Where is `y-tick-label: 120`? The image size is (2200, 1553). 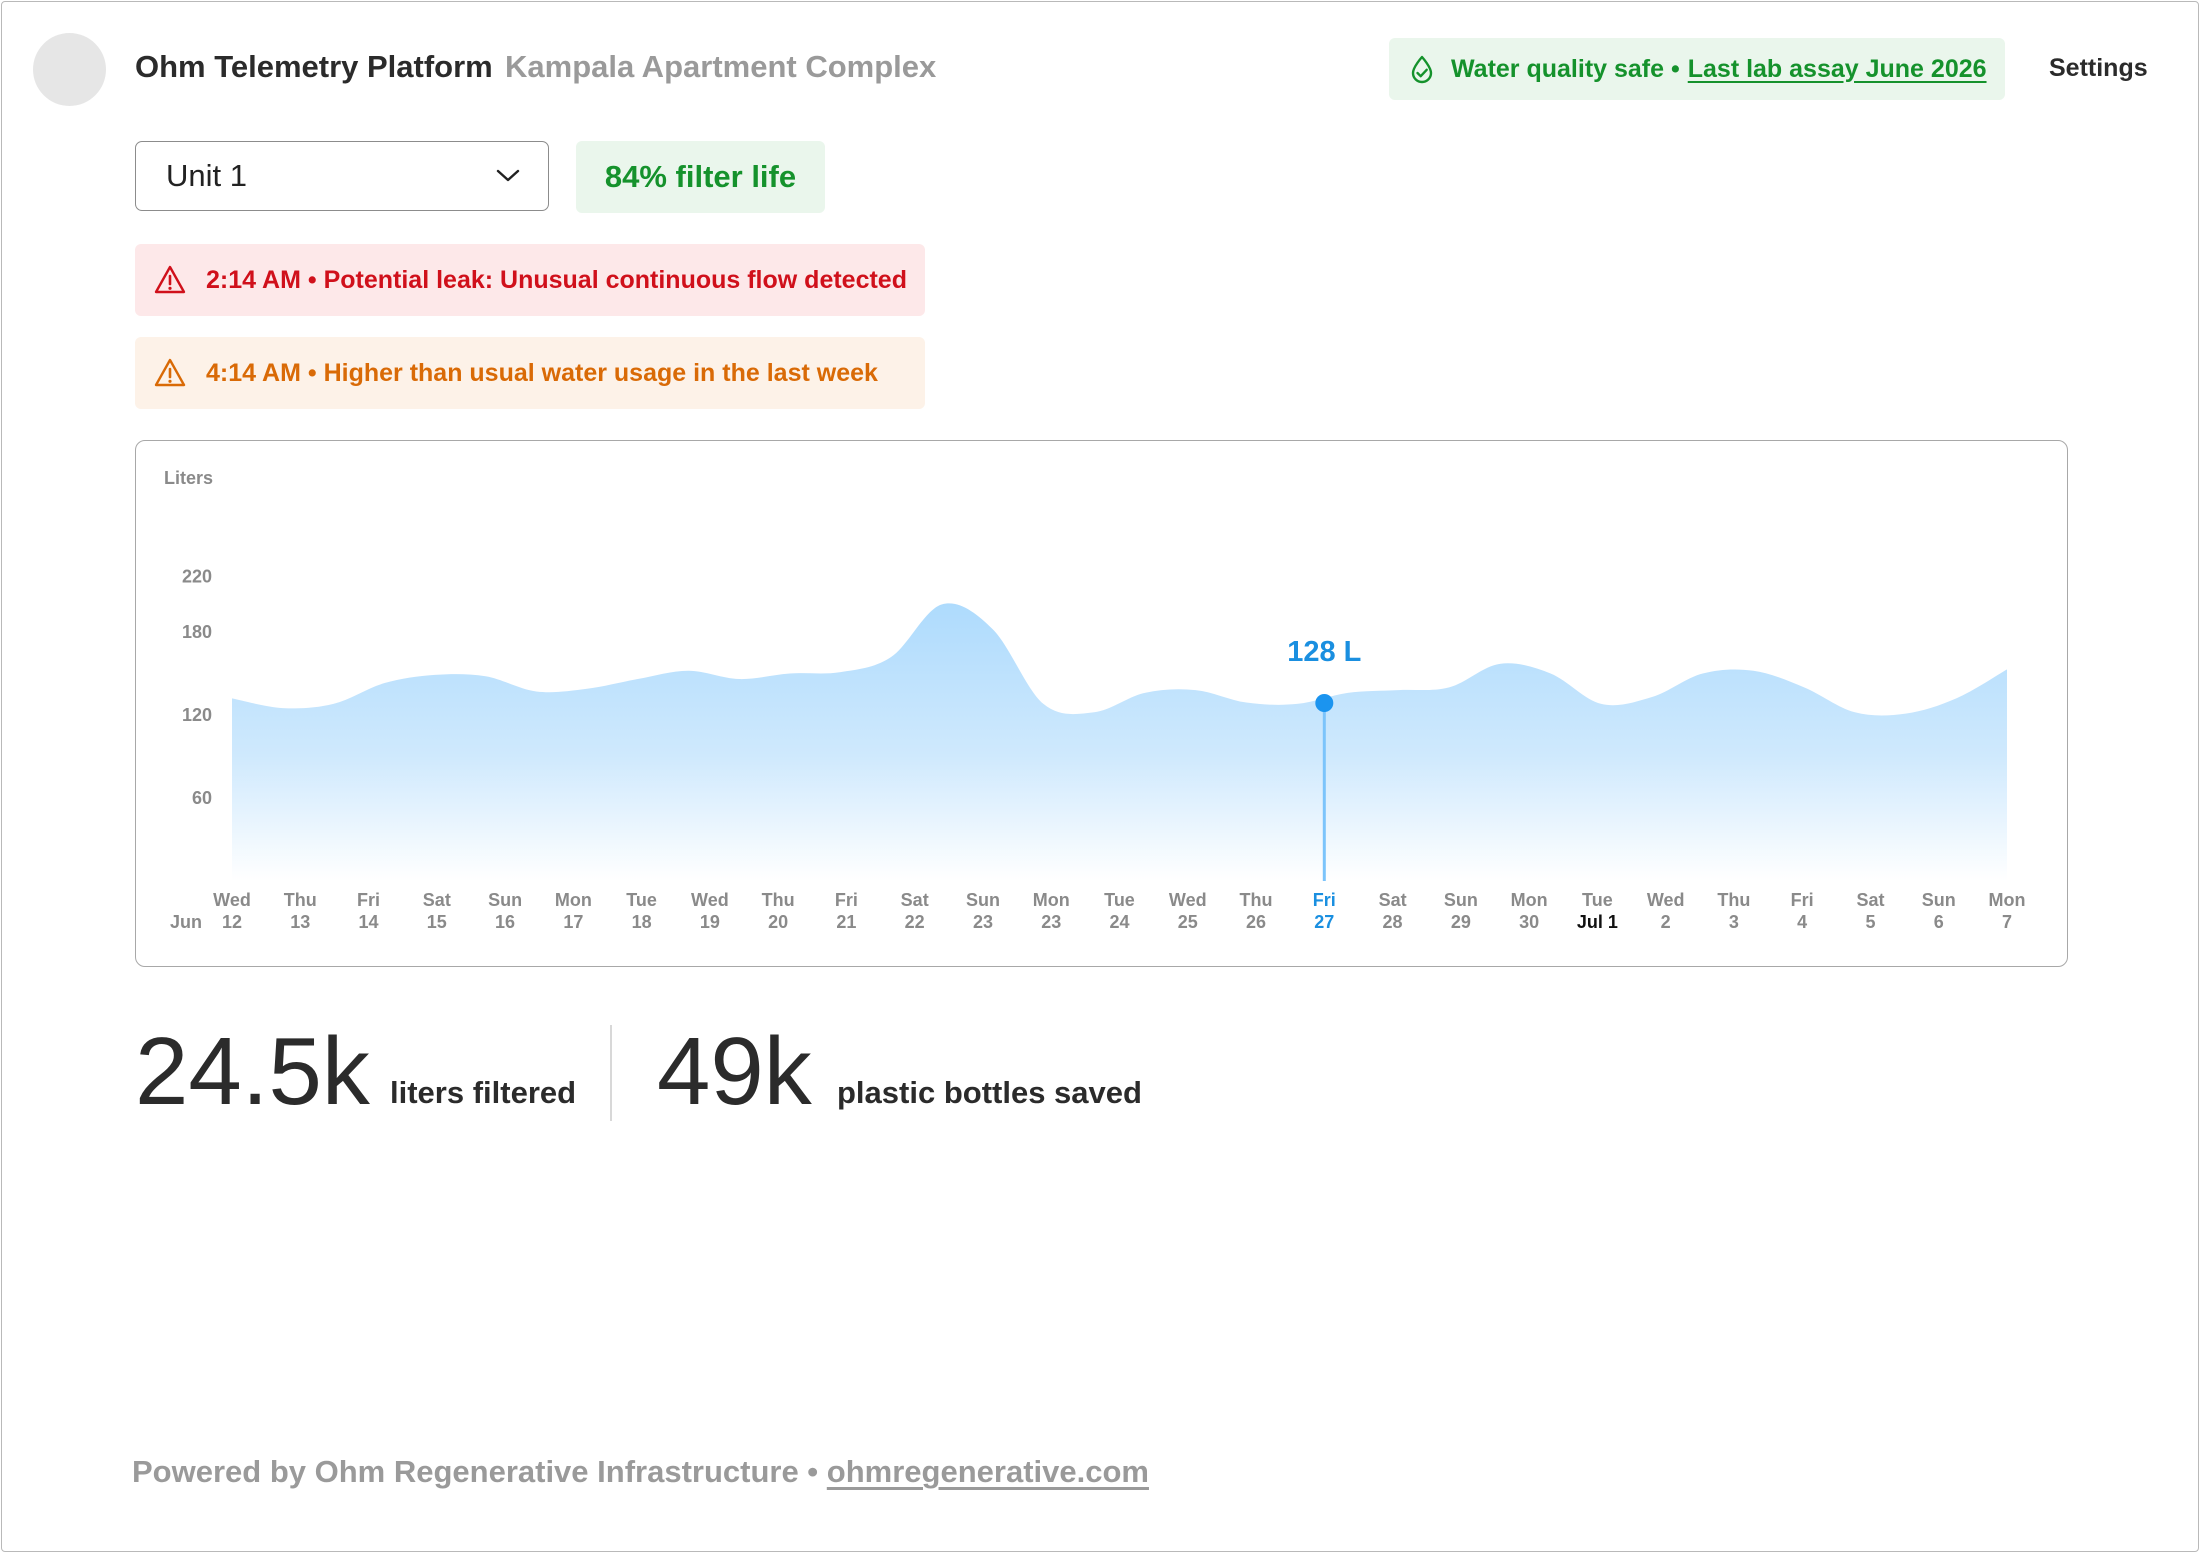
y-tick-label: 120 is located at coordinates (197, 715).